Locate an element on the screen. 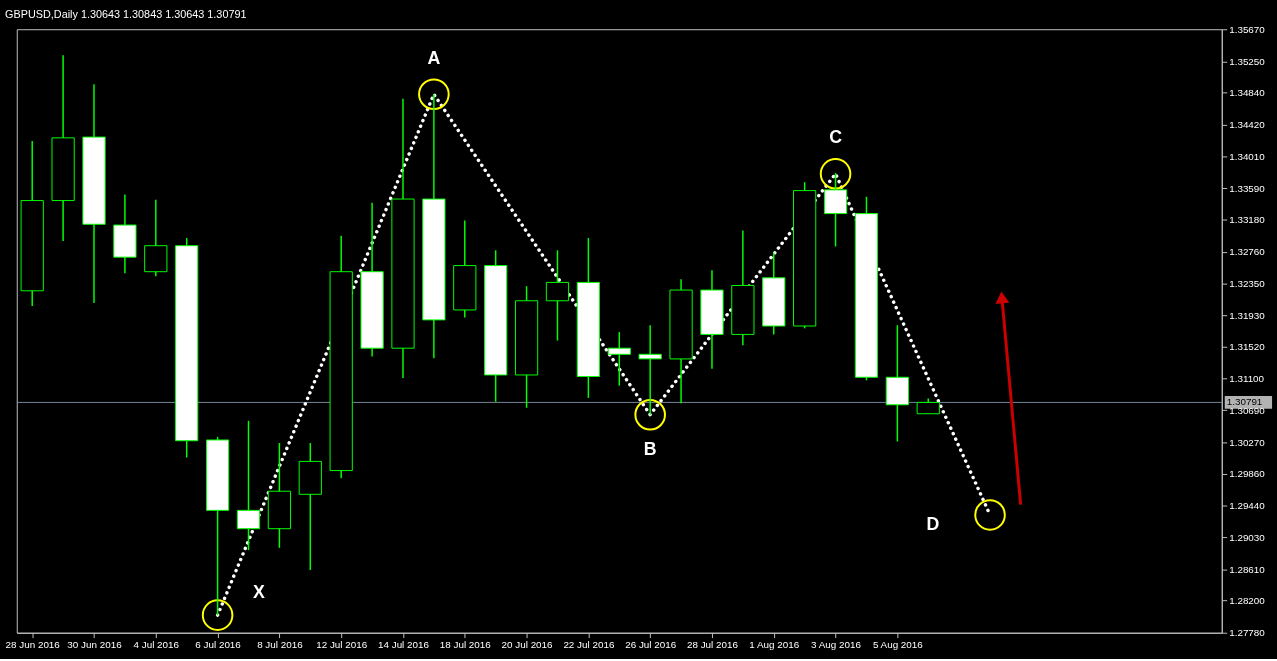  y-tick-label: 1.34840 is located at coordinates (1247, 93).